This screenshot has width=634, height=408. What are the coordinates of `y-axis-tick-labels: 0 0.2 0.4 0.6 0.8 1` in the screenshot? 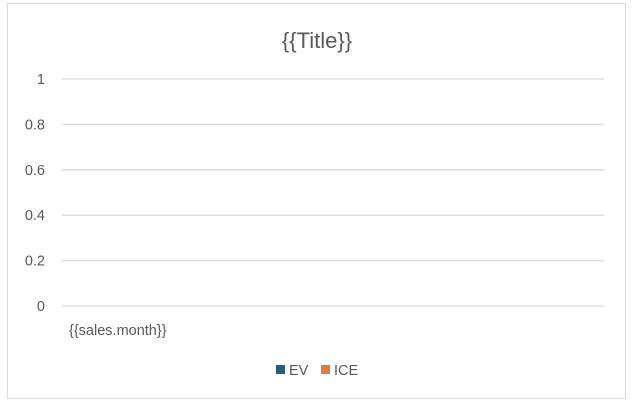 It's located at (35, 193).